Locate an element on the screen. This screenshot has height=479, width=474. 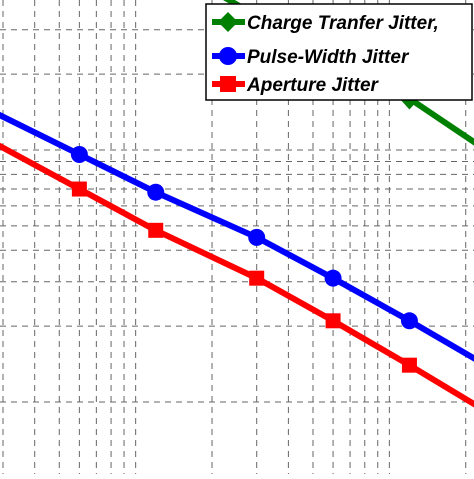
legend-diamond-marker-icon is located at coordinates (228, 22).